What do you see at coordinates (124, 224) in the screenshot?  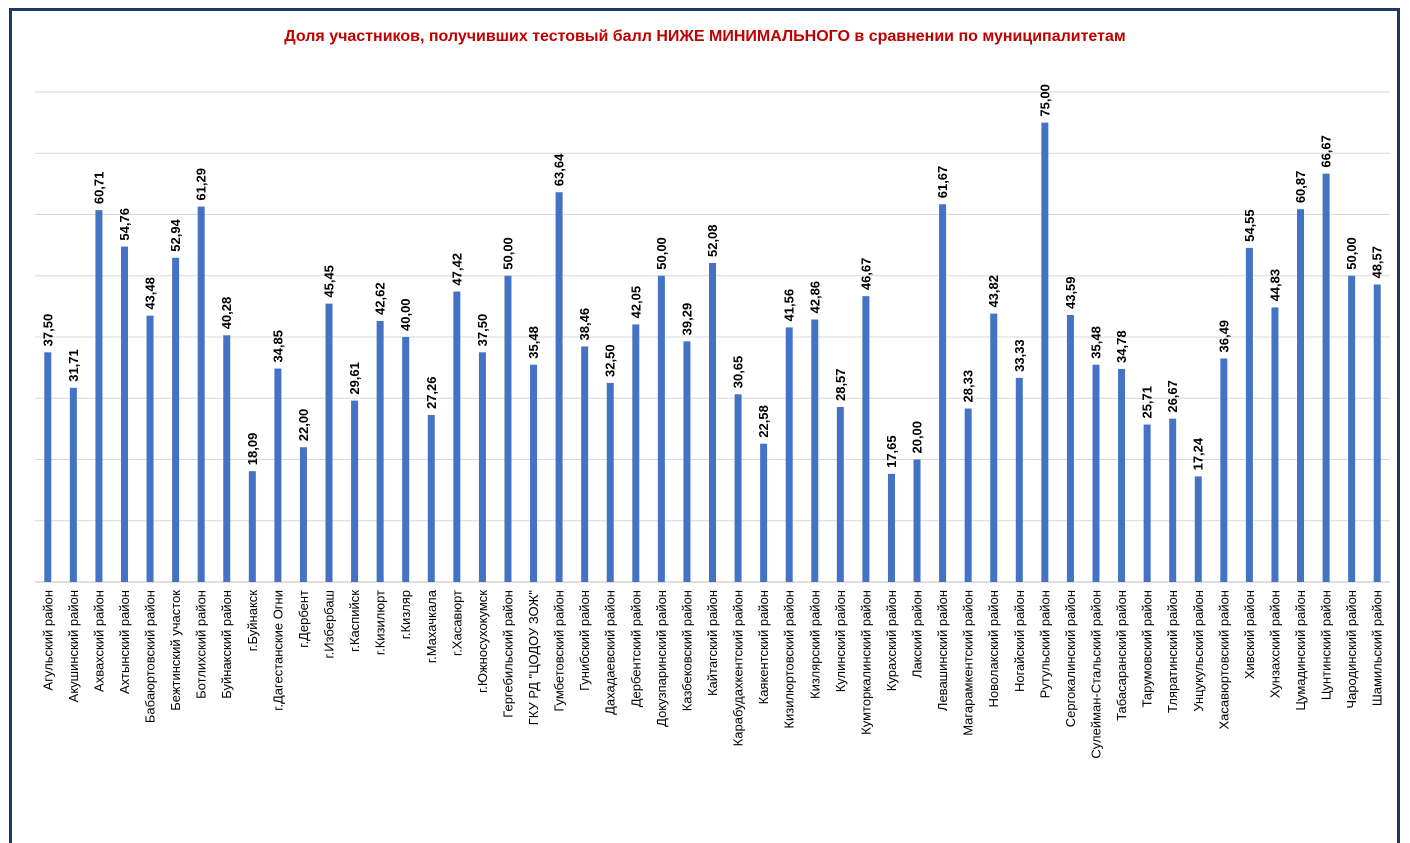 I see `data-label: 54,76` at bounding box center [124, 224].